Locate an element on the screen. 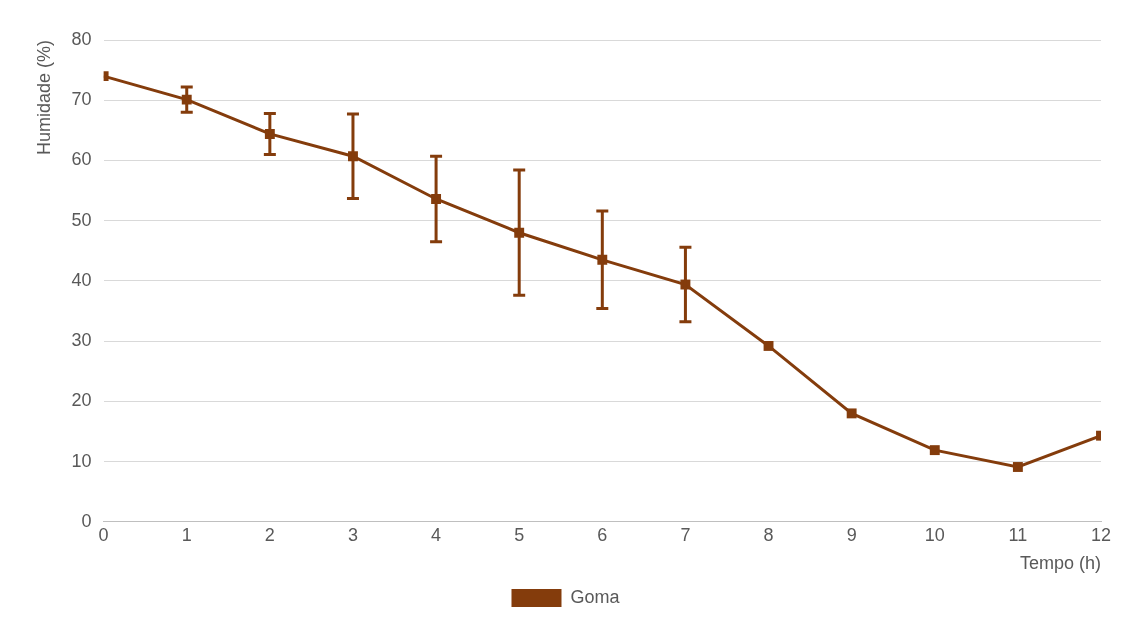  y-tick-label: 0 is located at coordinates (86, 520).